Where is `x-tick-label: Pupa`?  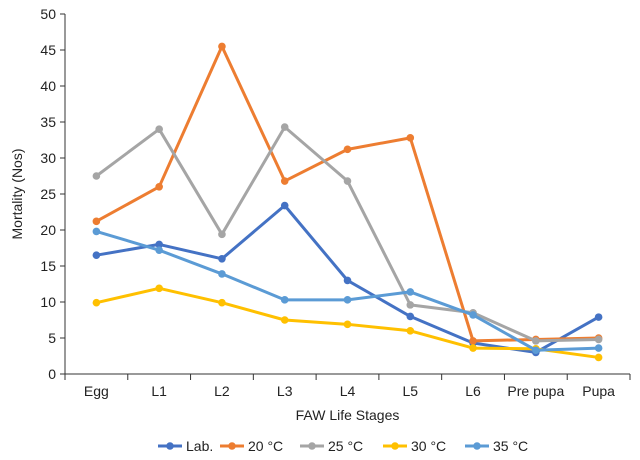 x-tick-label: Pupa is located at coordinates (598, 391).